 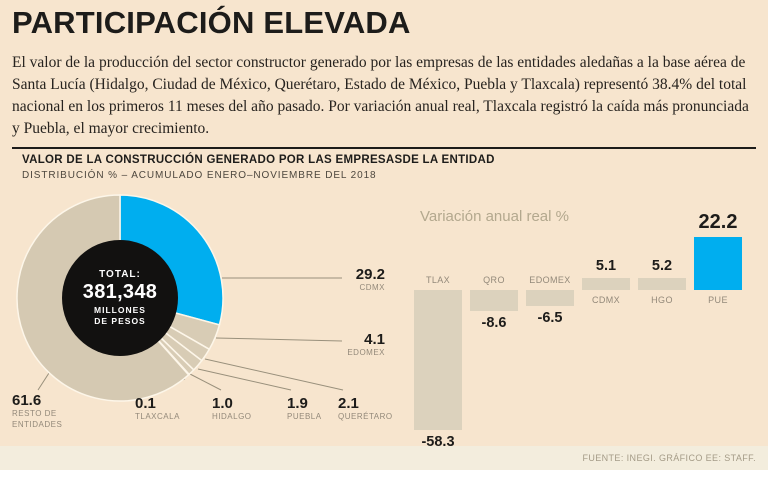 What do you see at coordinates (438, 441) in the screenshot?
I see `bar-value-label: -58.3` at bounding box center [438, 441].